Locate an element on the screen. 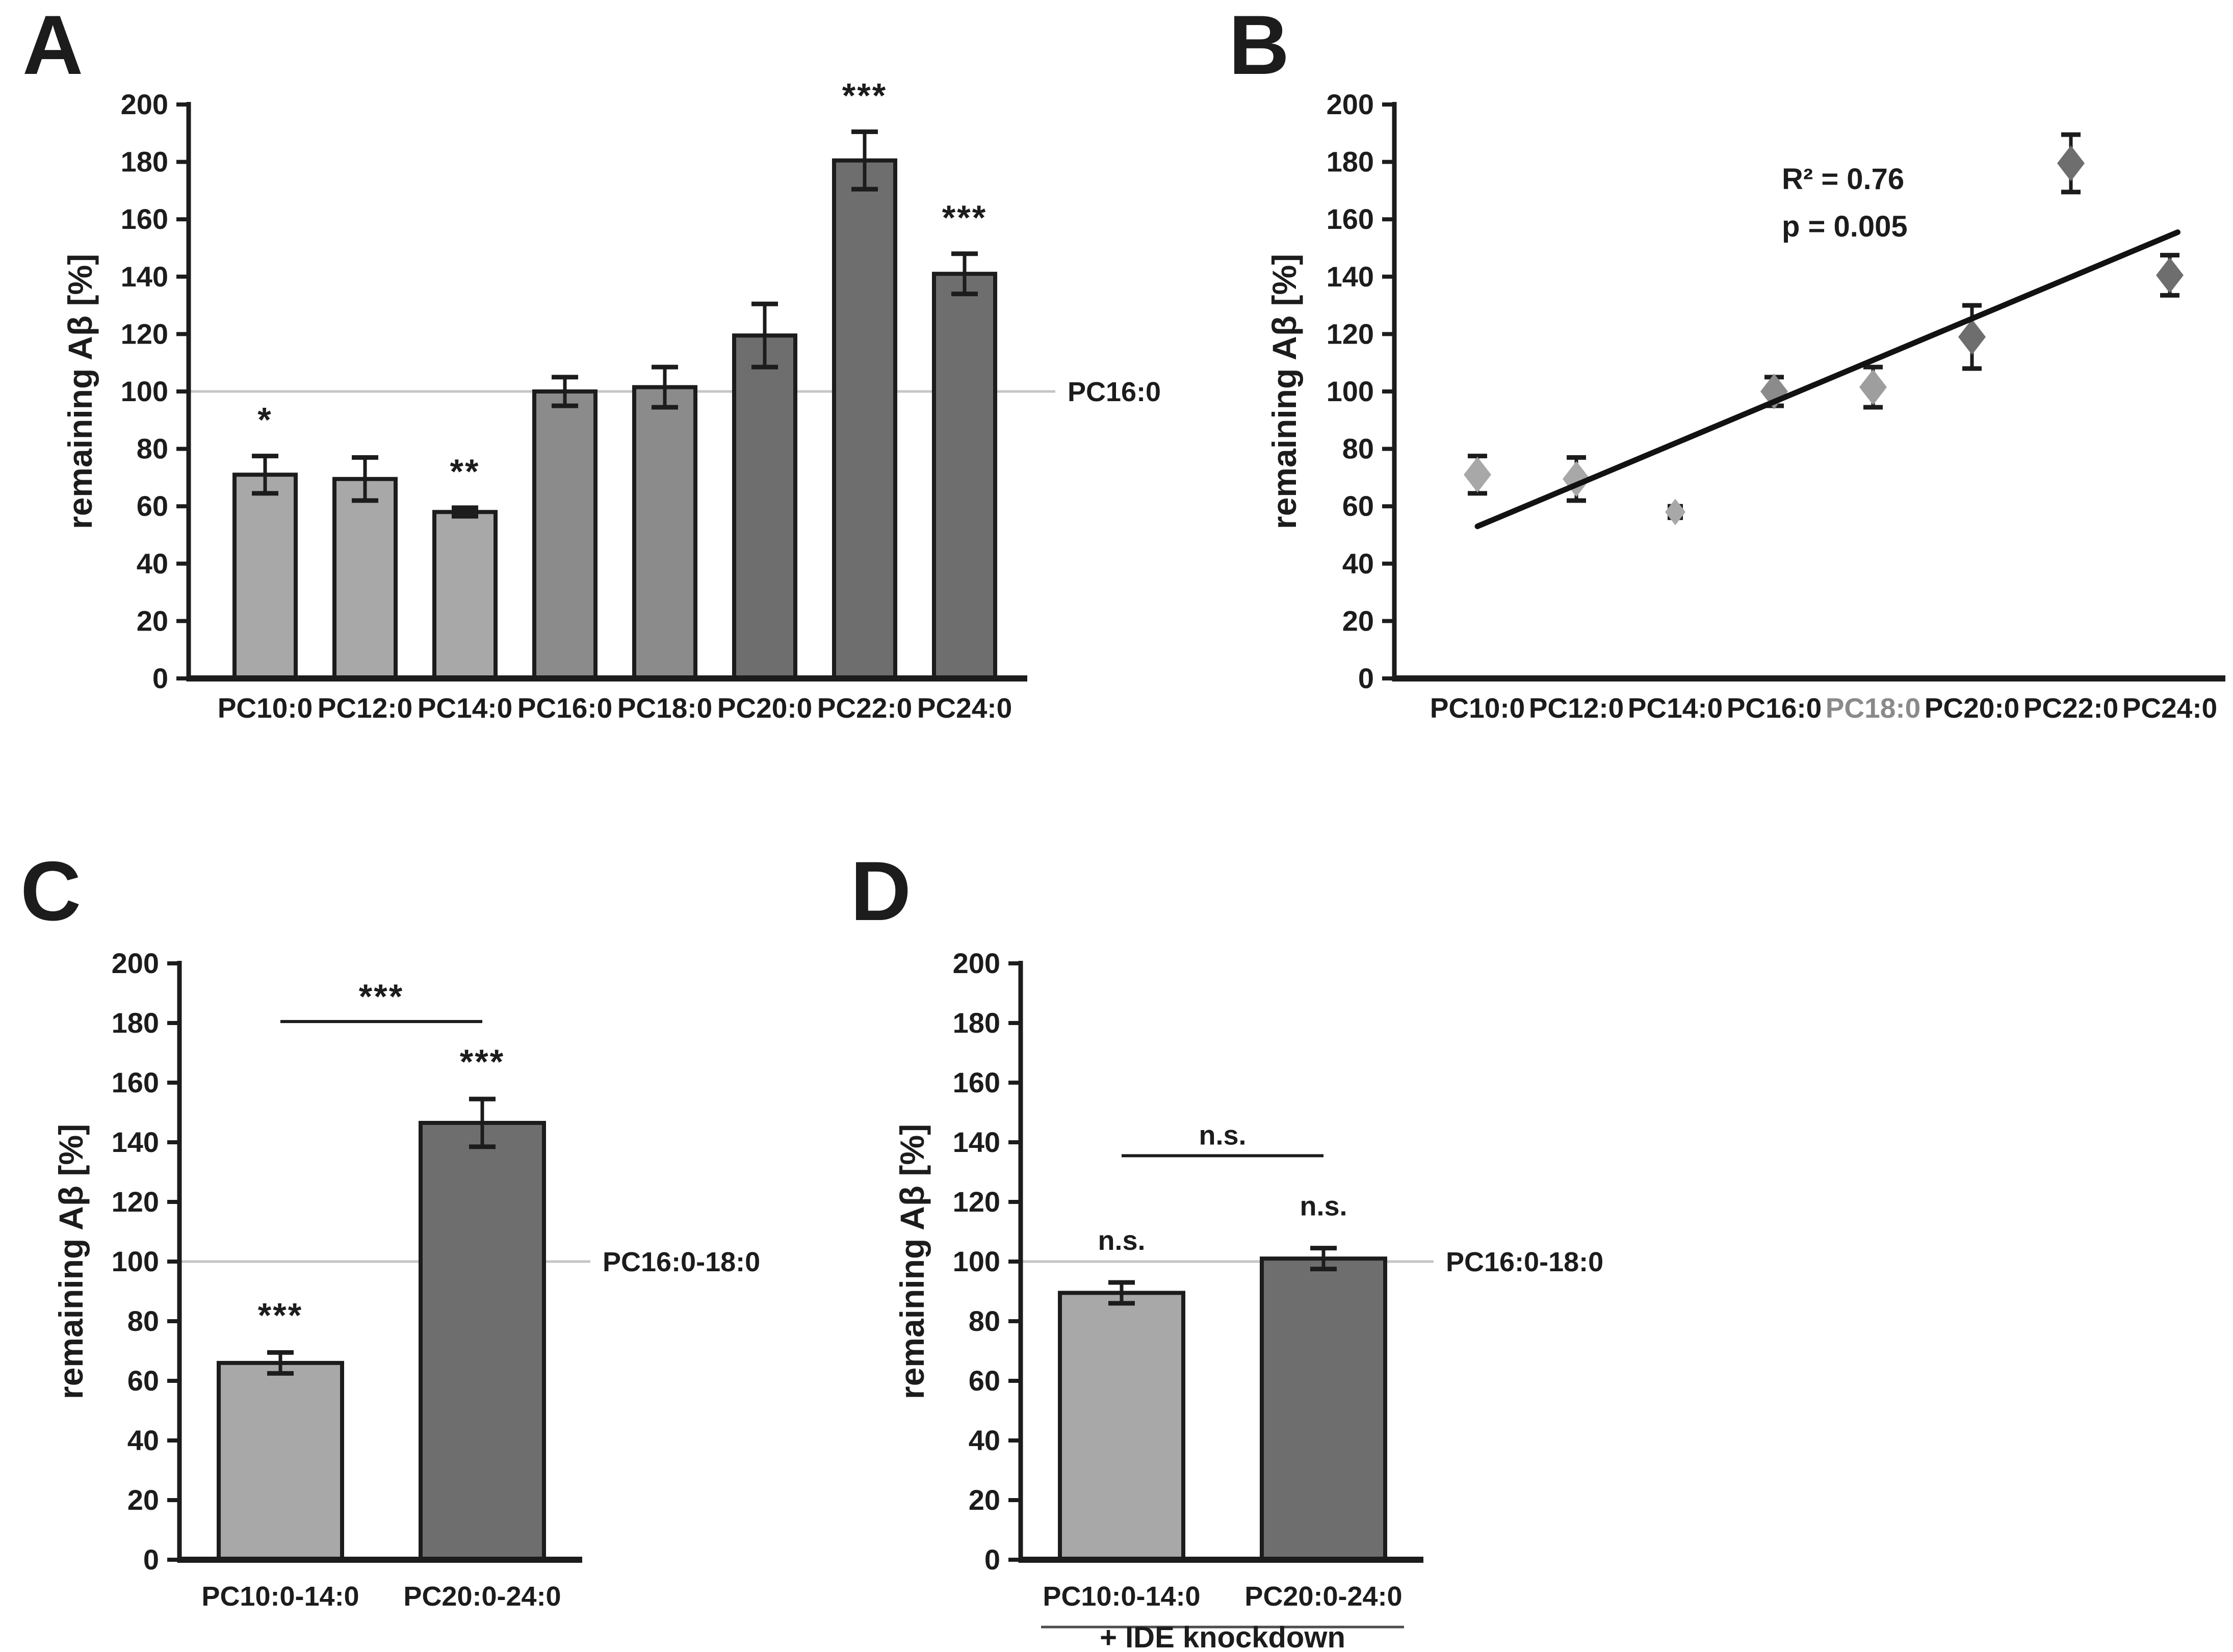 The width and height of the screenshot is (2233, 1652). panel-d-x-label-PC20:0-24:0: PC20:0-24:0 is located at coordinates (1323, 1596).